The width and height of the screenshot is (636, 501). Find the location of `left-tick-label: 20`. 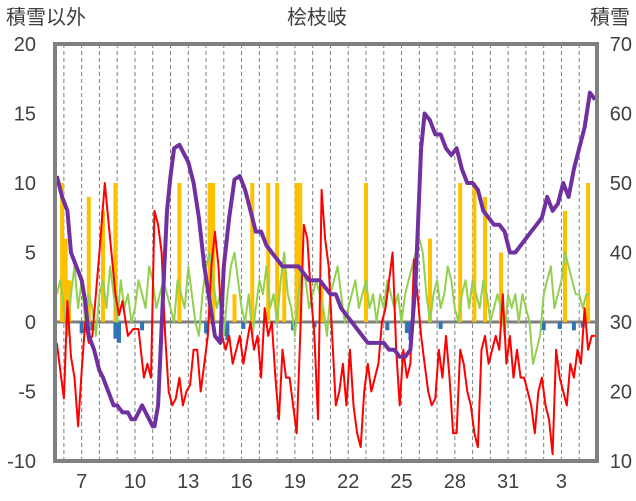

left-tick-label: 20 is located at coordinates (25, 45).